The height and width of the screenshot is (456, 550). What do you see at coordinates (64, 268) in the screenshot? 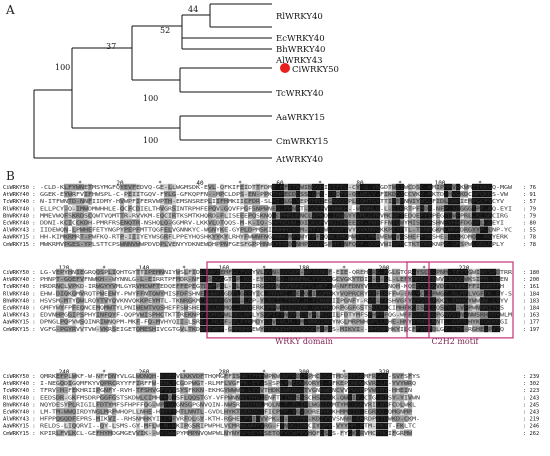
I see `ruler-mark: 120` at bounding box center [64, 268].